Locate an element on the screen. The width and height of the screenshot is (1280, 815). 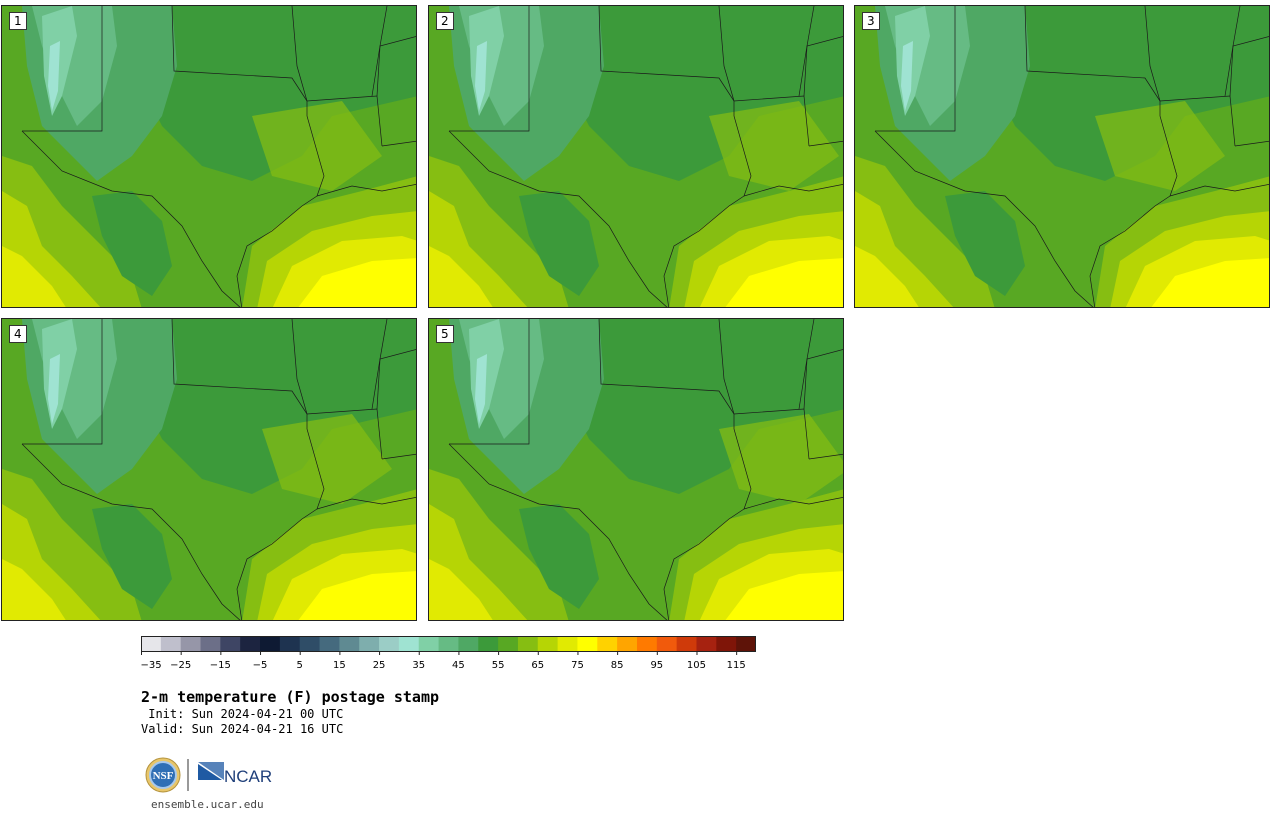
panel-label: 5 is located at coordinates (445, 334).